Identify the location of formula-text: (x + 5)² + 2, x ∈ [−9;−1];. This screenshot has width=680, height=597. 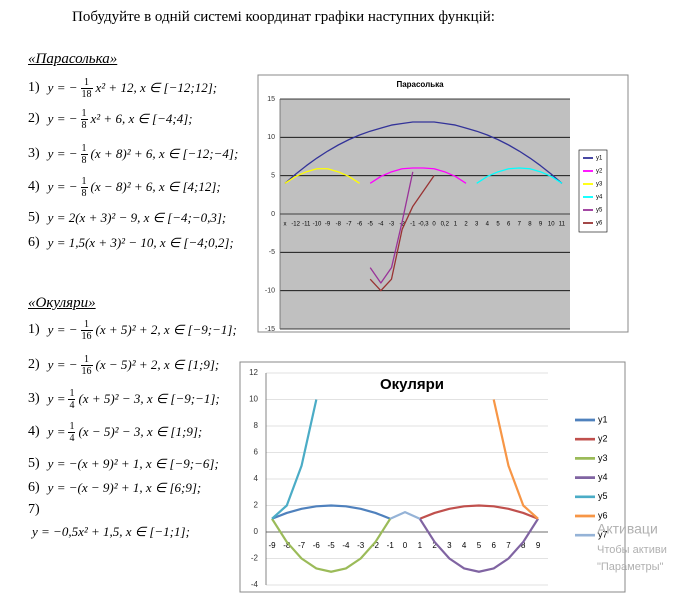
(166, 329).